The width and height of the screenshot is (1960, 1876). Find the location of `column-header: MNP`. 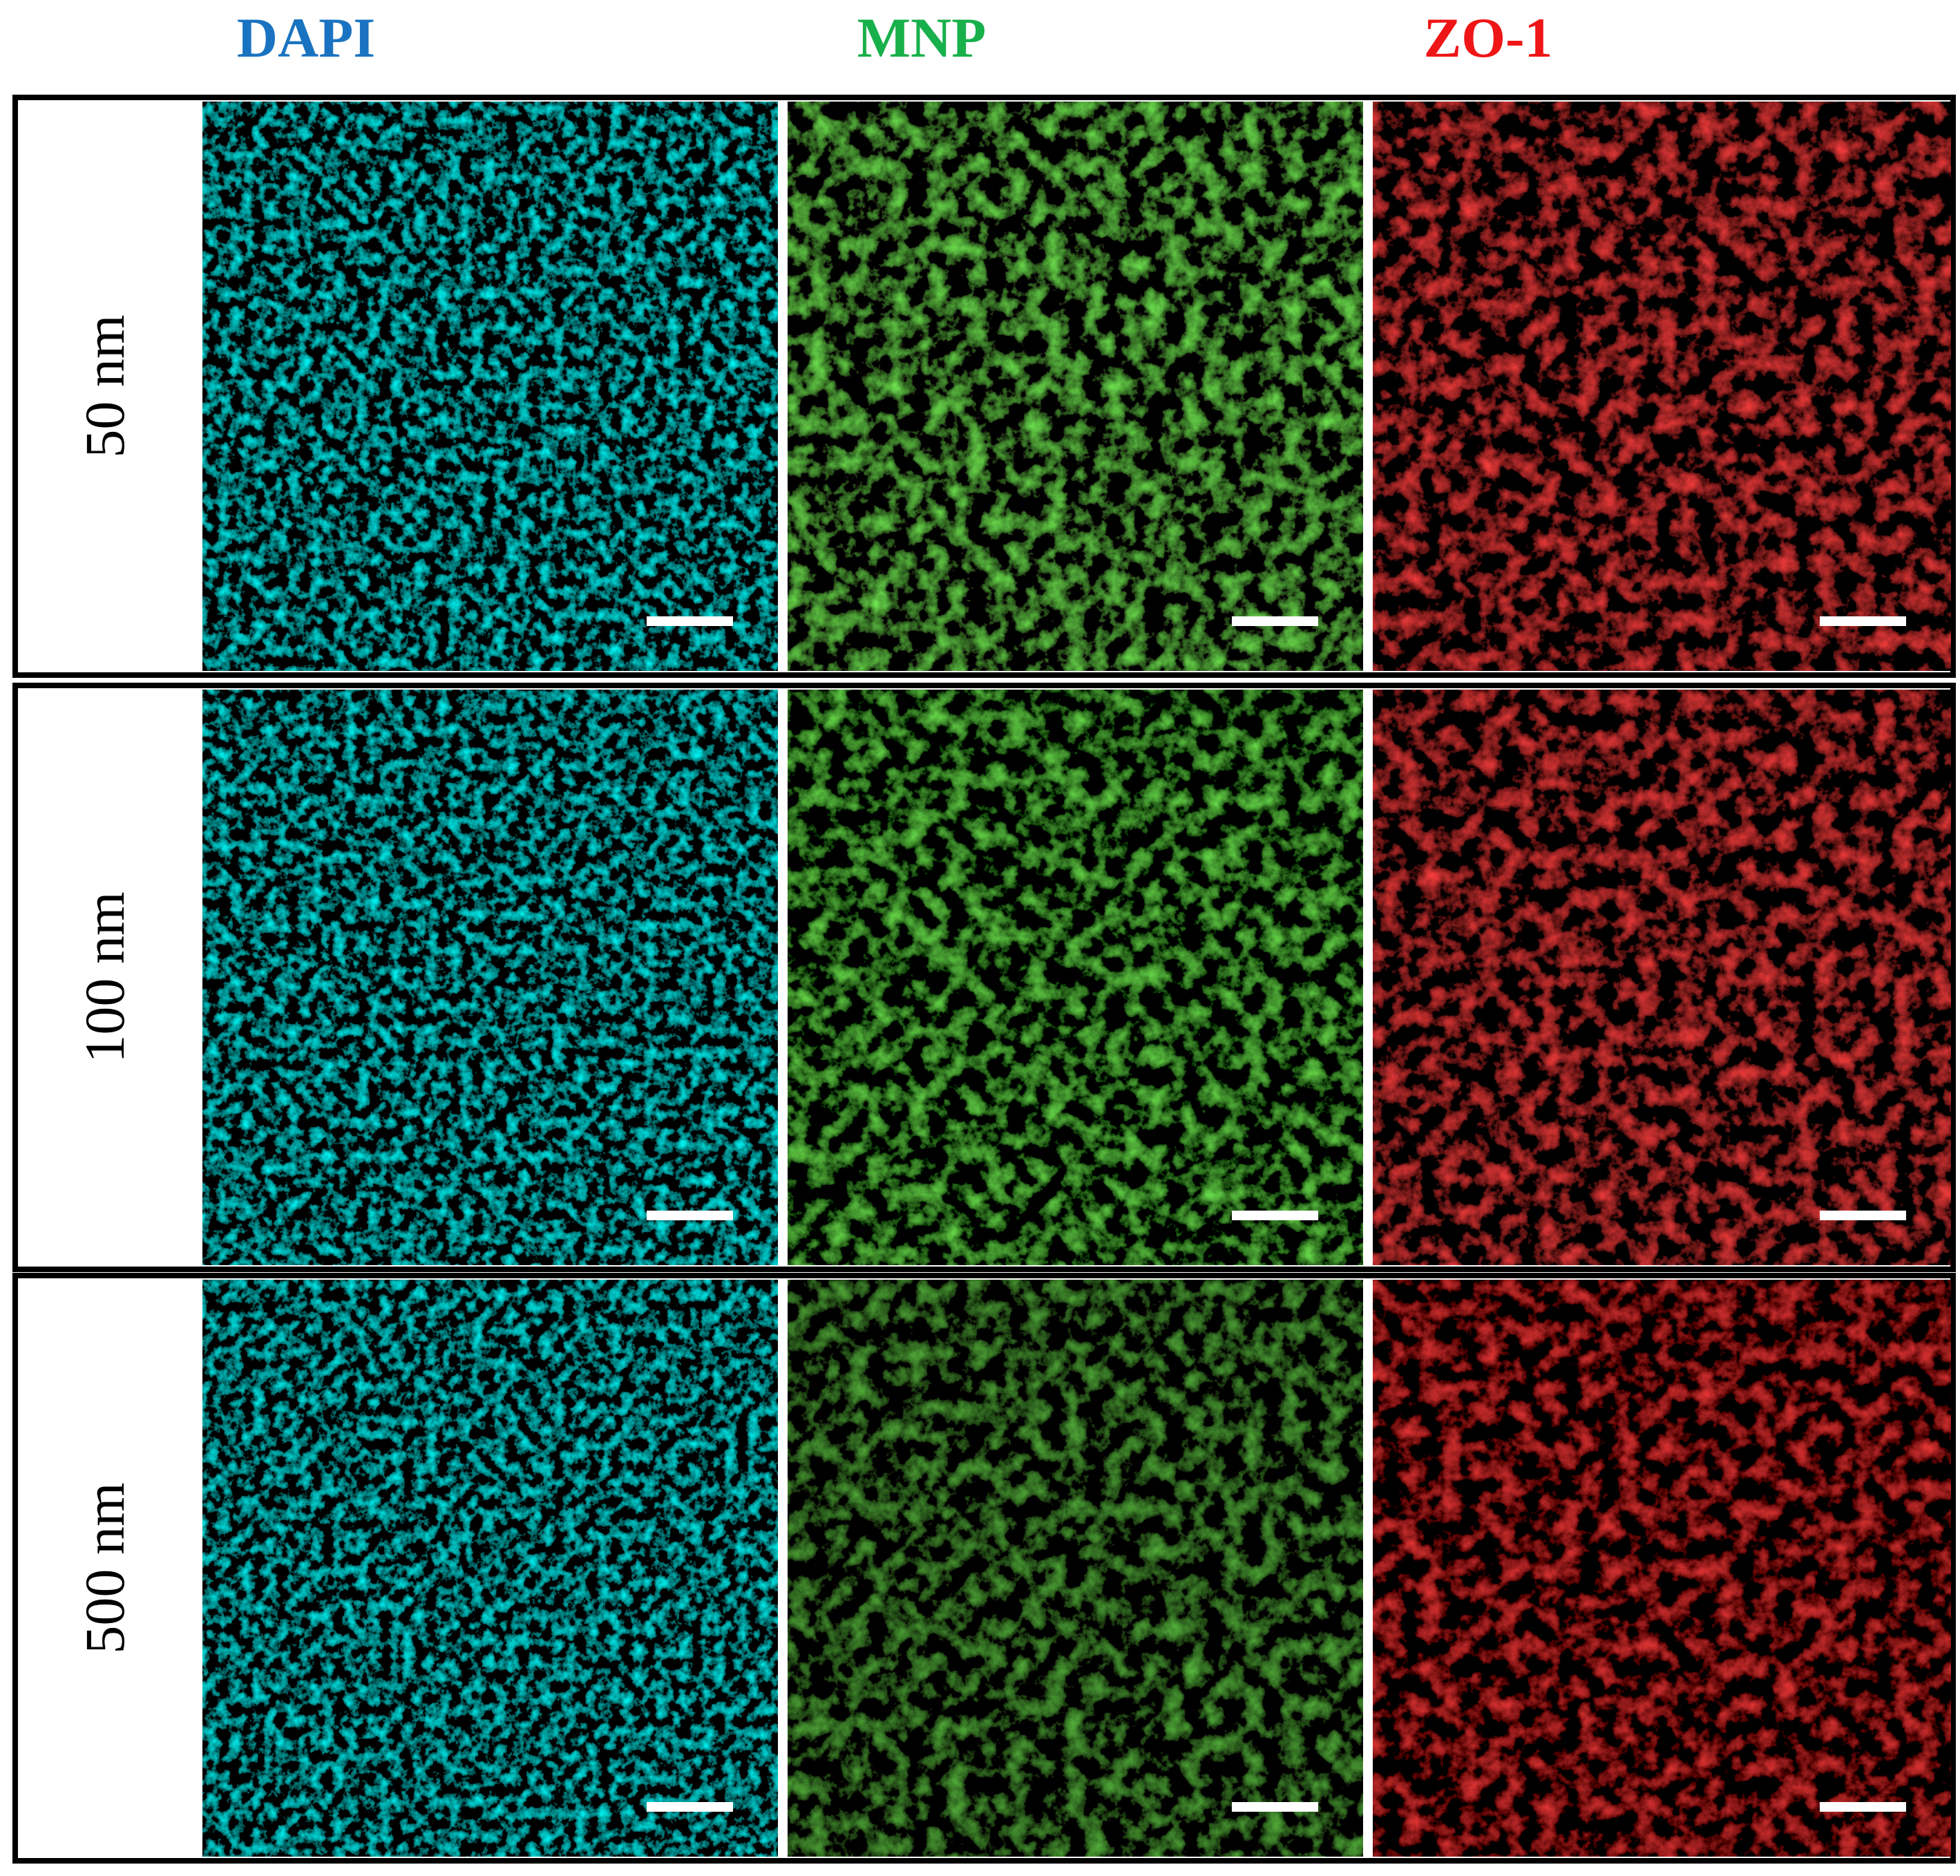

column-header: MNP is located at coordinates (922, 37).